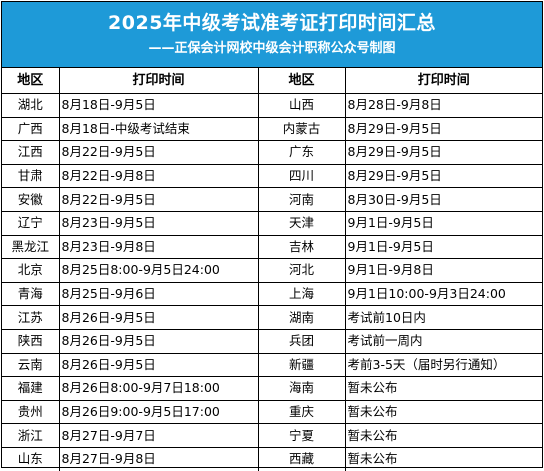 The height and width of the screenshot is (471, 544). What do you see at coordinates (443, 294) in the screenshot?
I see `time-cell: 9月1日10:00-9月3日24:00` at bounding box center [443, 294].